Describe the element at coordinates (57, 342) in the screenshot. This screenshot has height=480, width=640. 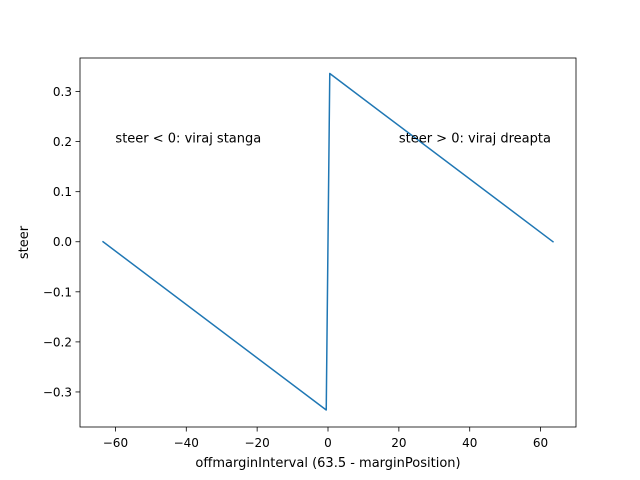
I see `y-tick-label: −0.2` at that location.